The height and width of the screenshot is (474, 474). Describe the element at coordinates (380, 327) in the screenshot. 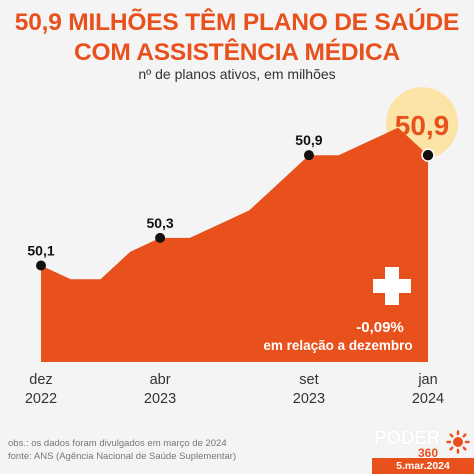

I see `change-value: -0,09%` at that location.